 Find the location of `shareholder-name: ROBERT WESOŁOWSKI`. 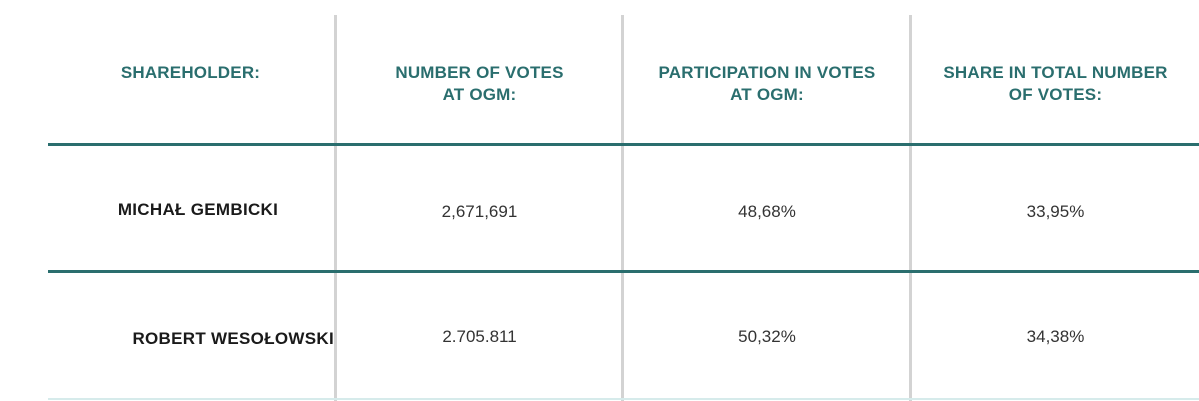

shareholder-name: ROBERT WESOŁOWSKI is located at coordinates (233, 338).